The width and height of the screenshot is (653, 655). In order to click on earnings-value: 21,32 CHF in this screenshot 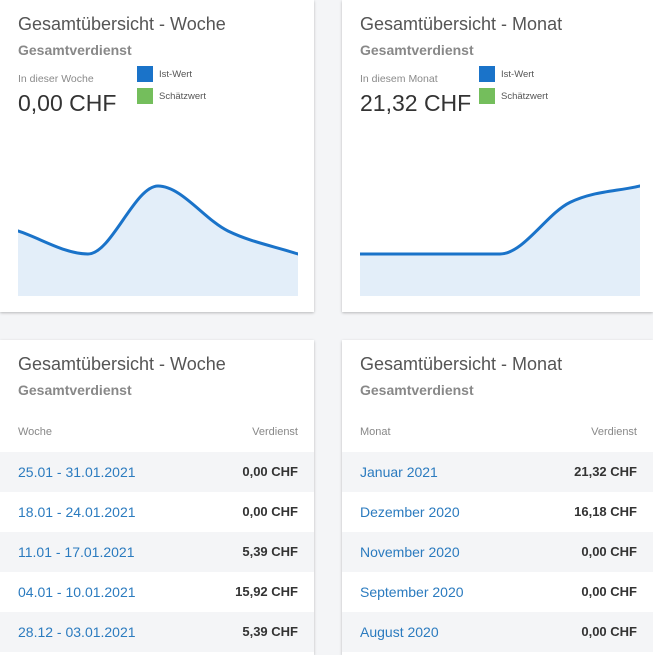, I will do `click(605, 471)`.